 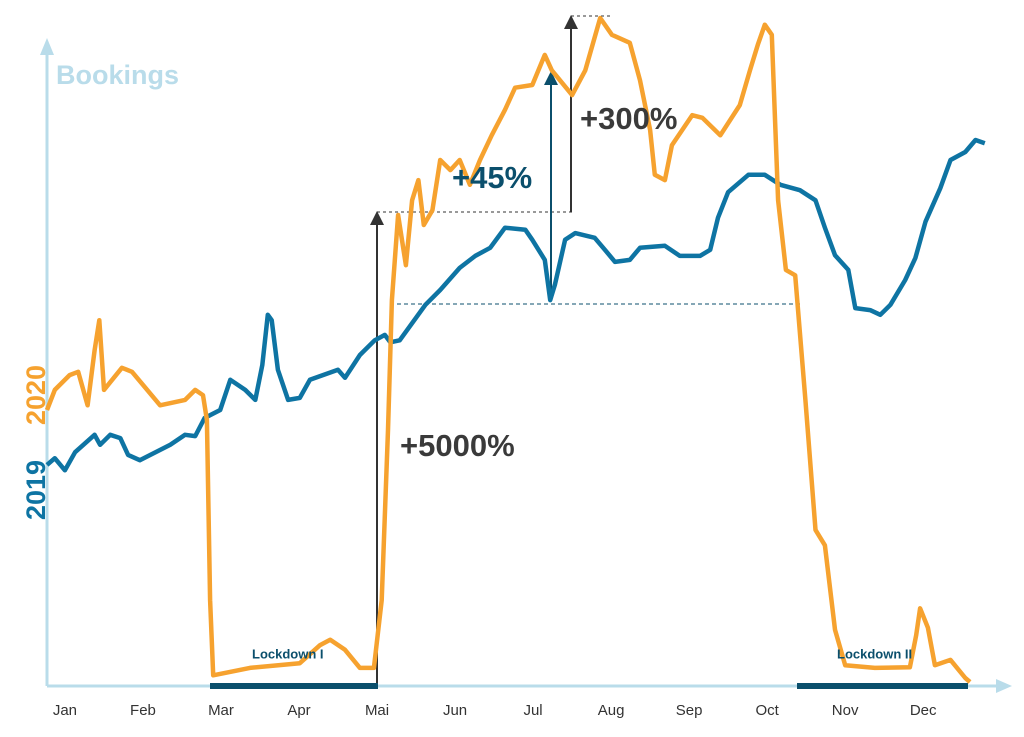 What do you see at coordinates (492, 177) in the screenshot?
I see `annotation: +45%` at bounding box center [492, 177].